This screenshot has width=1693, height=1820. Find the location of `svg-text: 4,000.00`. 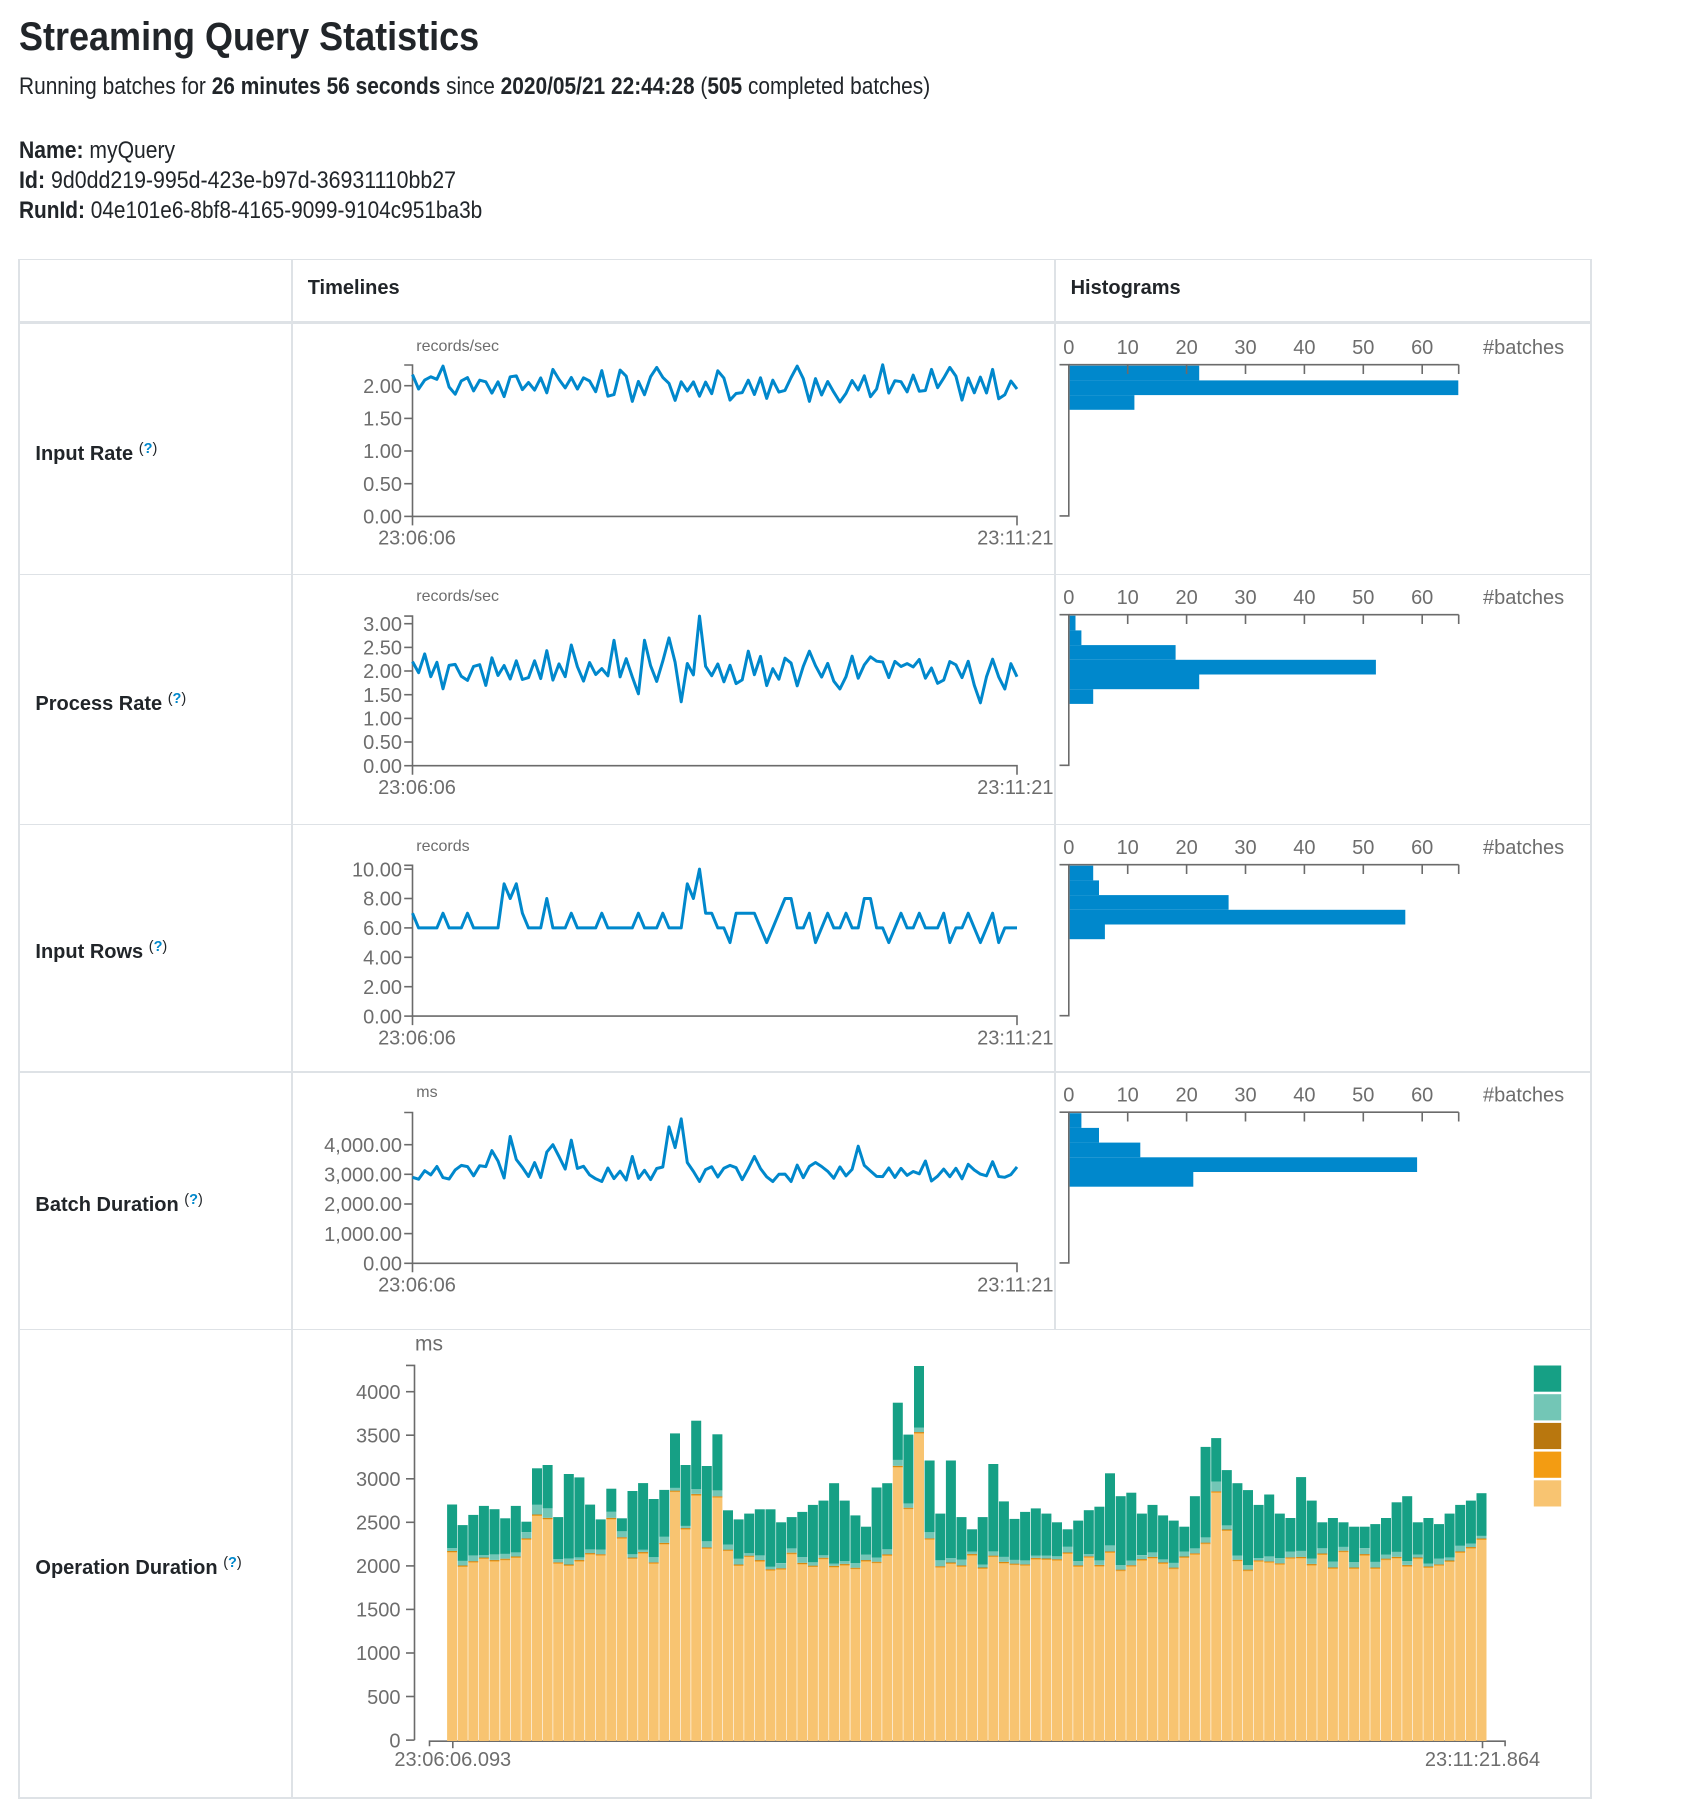

svg-text: 4,000.00 is located at coordinates (363, 1146).